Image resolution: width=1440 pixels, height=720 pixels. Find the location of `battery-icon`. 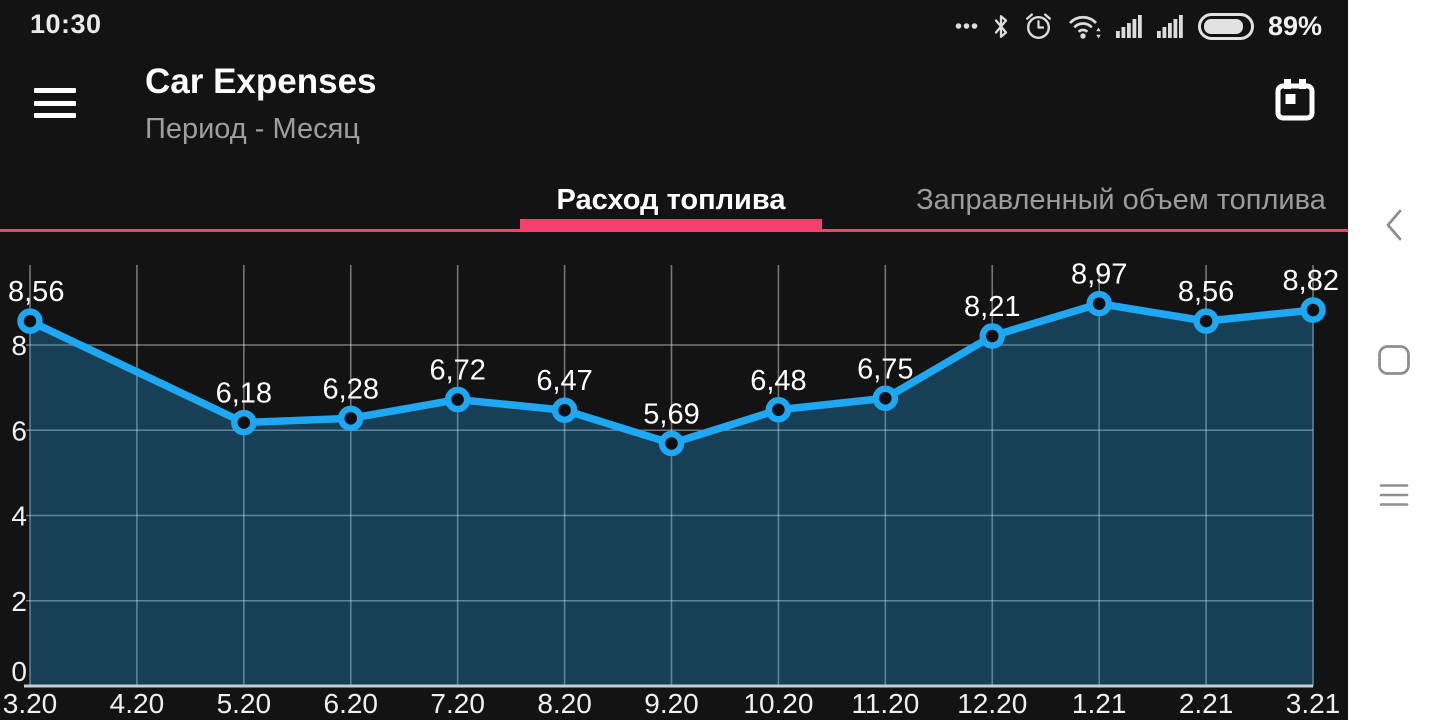

battery-icon is located at coordinates (1225, 26).